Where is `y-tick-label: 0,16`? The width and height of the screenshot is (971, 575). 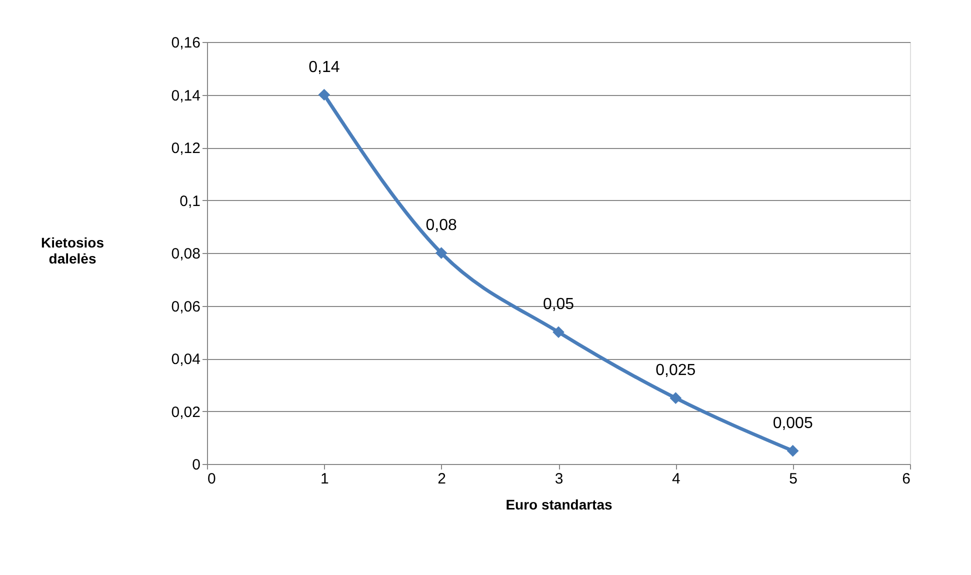
y-tick-label: 0,16 is located at coordinates (185, 43).